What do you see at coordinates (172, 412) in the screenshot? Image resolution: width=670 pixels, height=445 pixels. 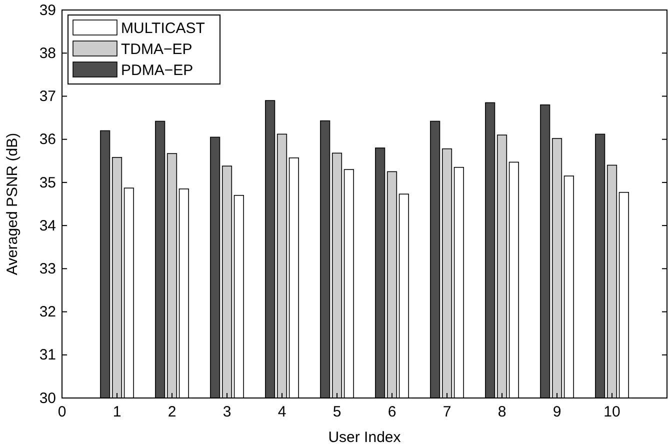 I see `x-tick-label: 2` at bounding box center [172, 412].